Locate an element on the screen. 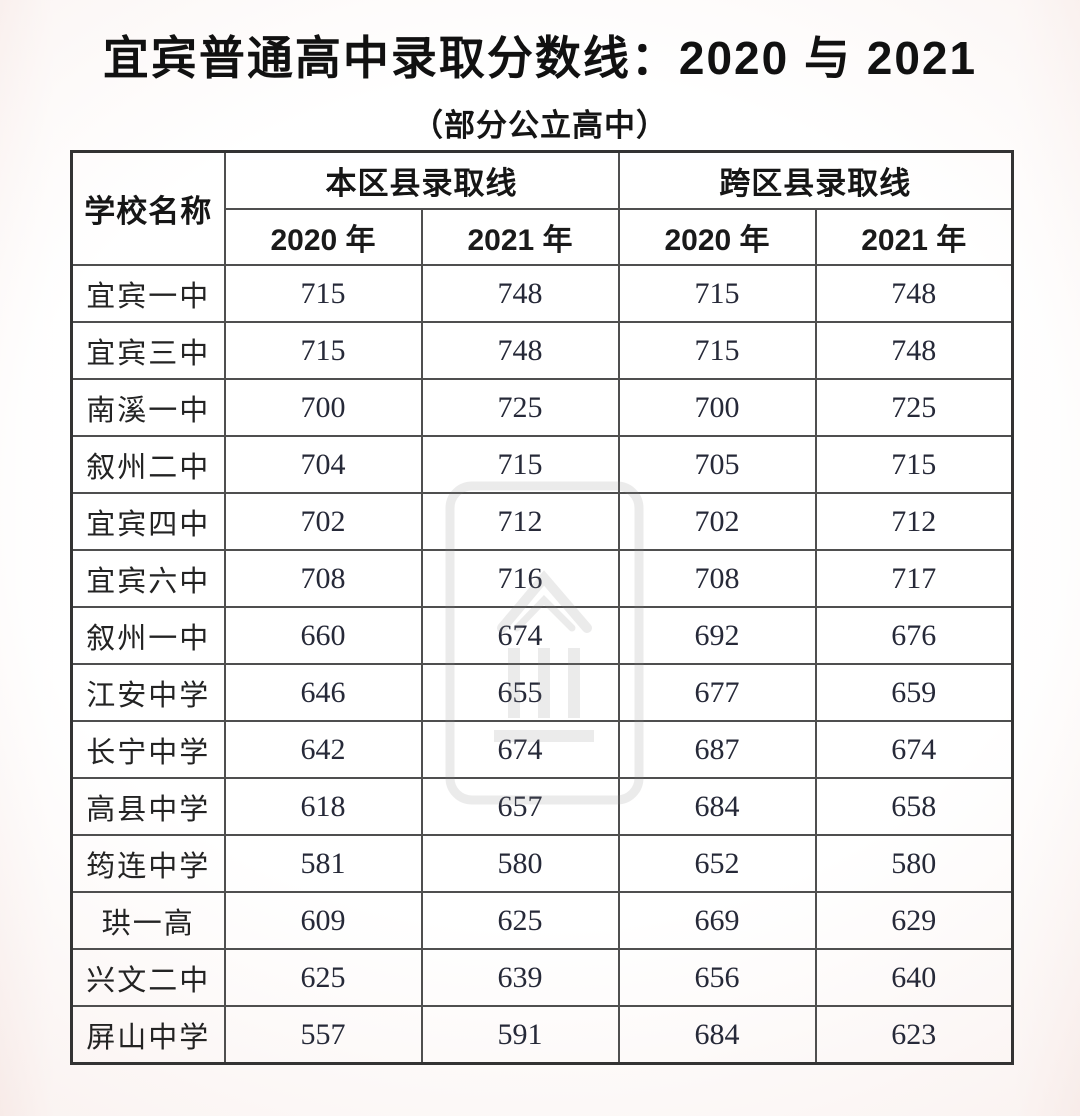 This screenshot has height=1116, width=1080. score-cell: 623 is located at coordinates (914, 1035).